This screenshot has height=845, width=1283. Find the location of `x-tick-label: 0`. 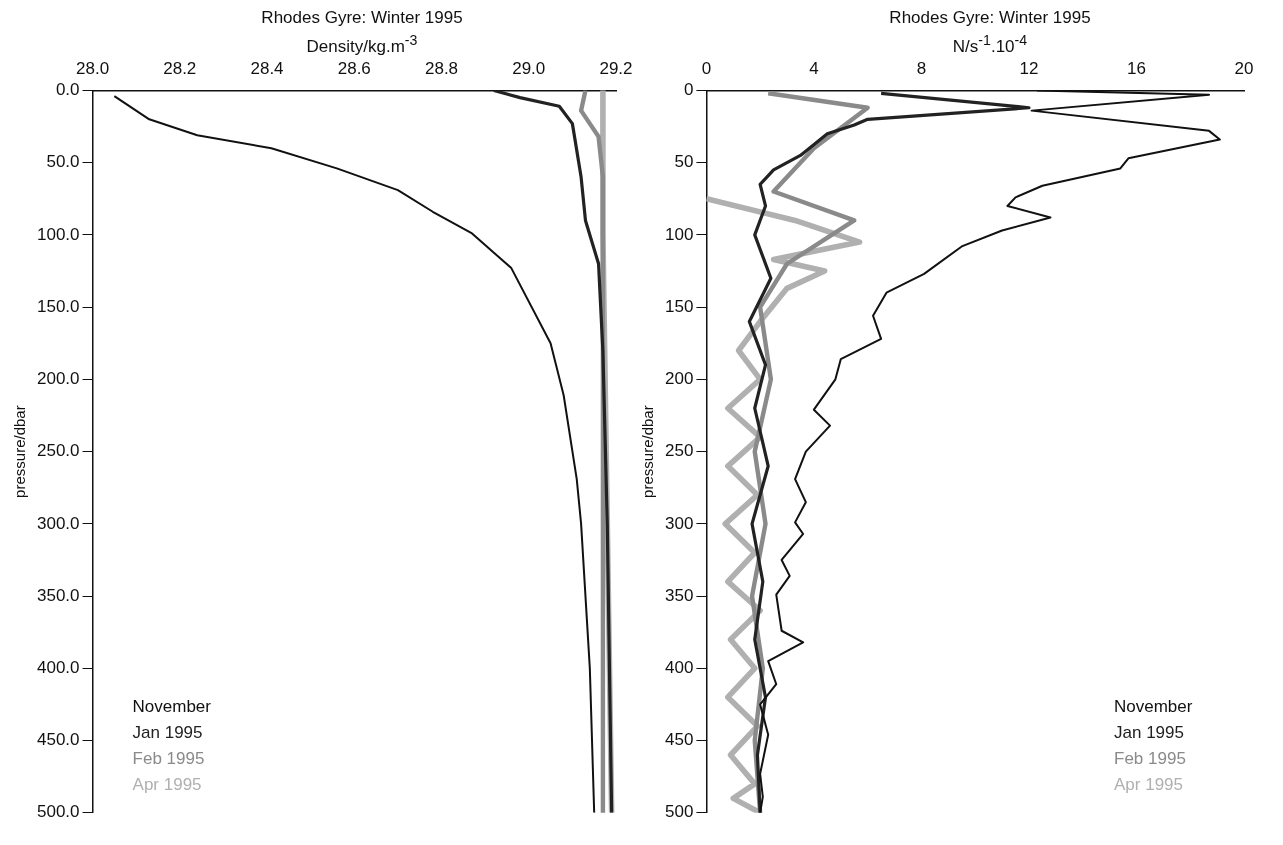

x-tick-label: 0 is located at coordinates (706, 68).